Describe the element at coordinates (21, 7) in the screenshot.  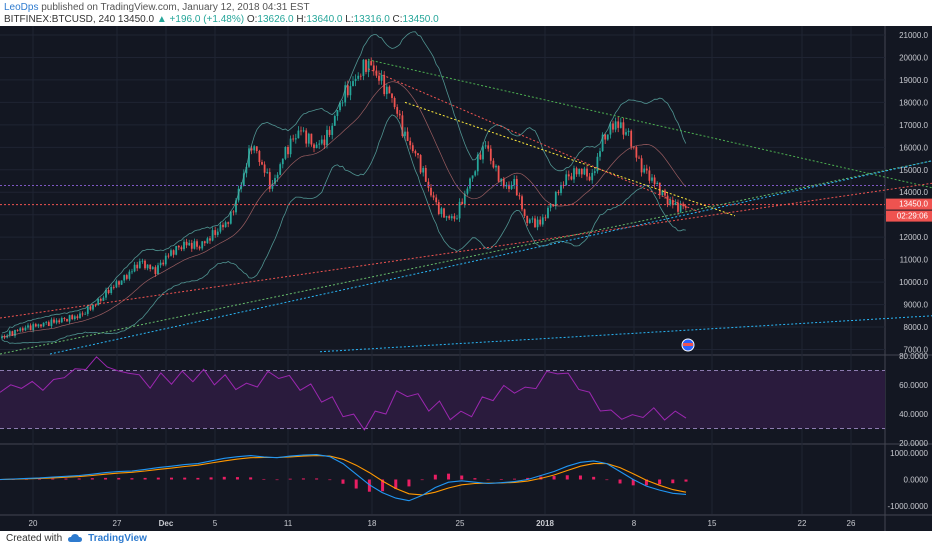
I see `author-link: LeoDps` at that location.